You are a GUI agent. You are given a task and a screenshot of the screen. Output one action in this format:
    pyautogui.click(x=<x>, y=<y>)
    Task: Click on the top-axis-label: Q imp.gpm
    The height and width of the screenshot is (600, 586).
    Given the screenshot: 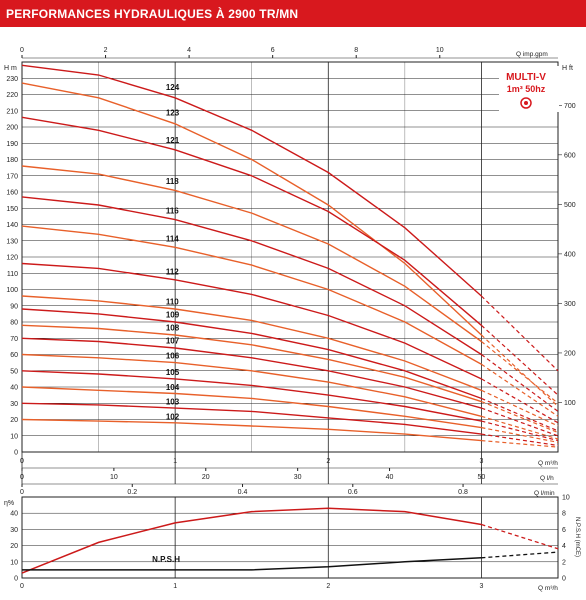 What is the action you would take?
    pyautogui.click(x=532, y=54)
    